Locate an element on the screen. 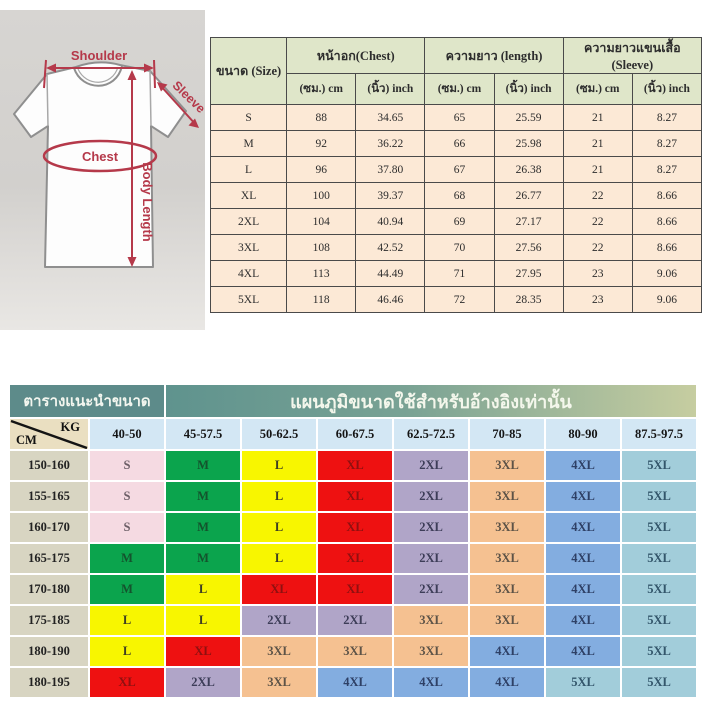  measurement-cell: 26.38 is located at coordinates (528, 169).